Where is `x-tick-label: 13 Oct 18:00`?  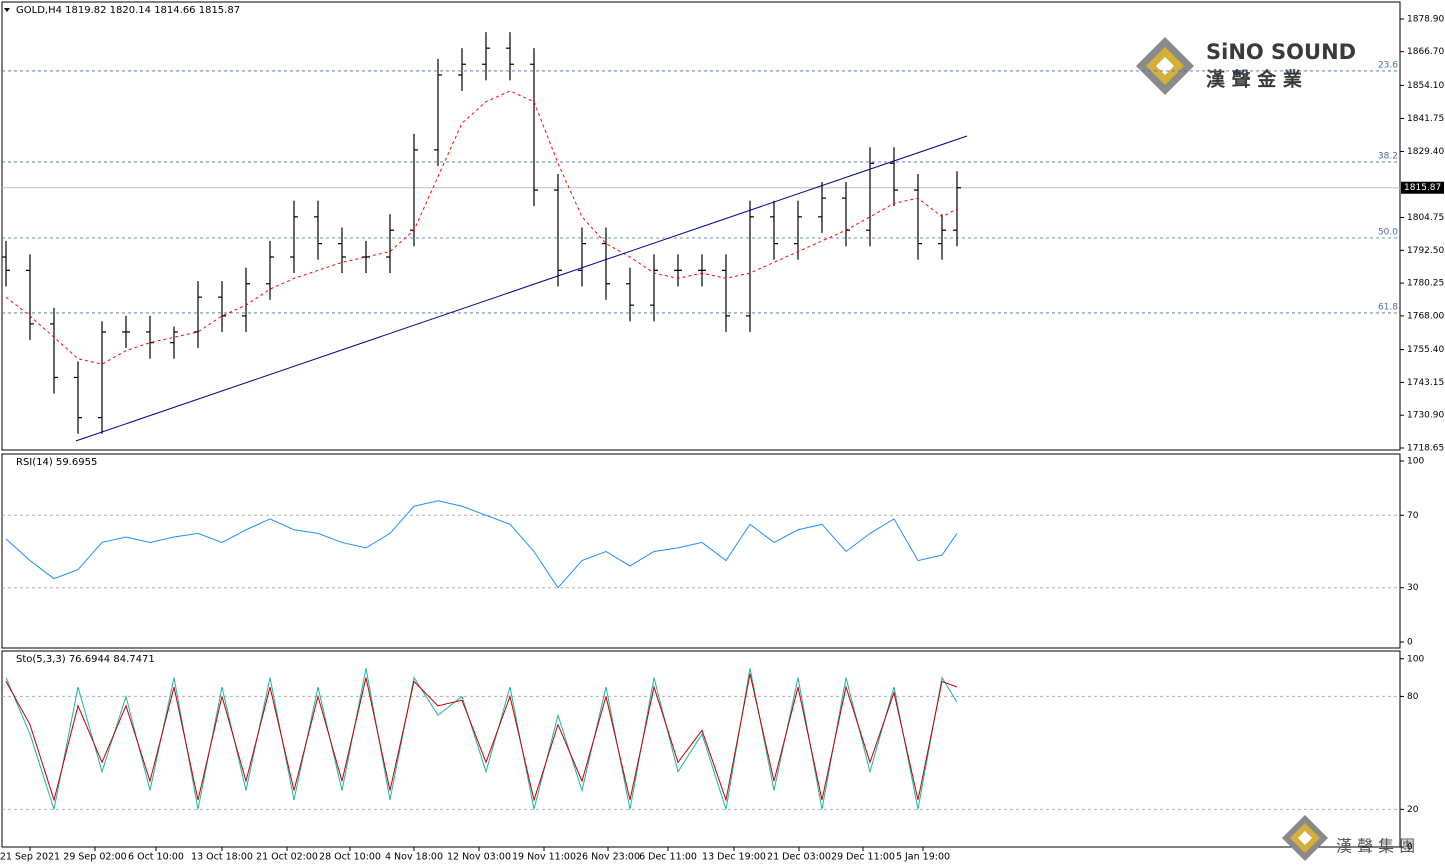
x-tick-label: 13 Oct 18:00 is located at coordinates (222, 857).